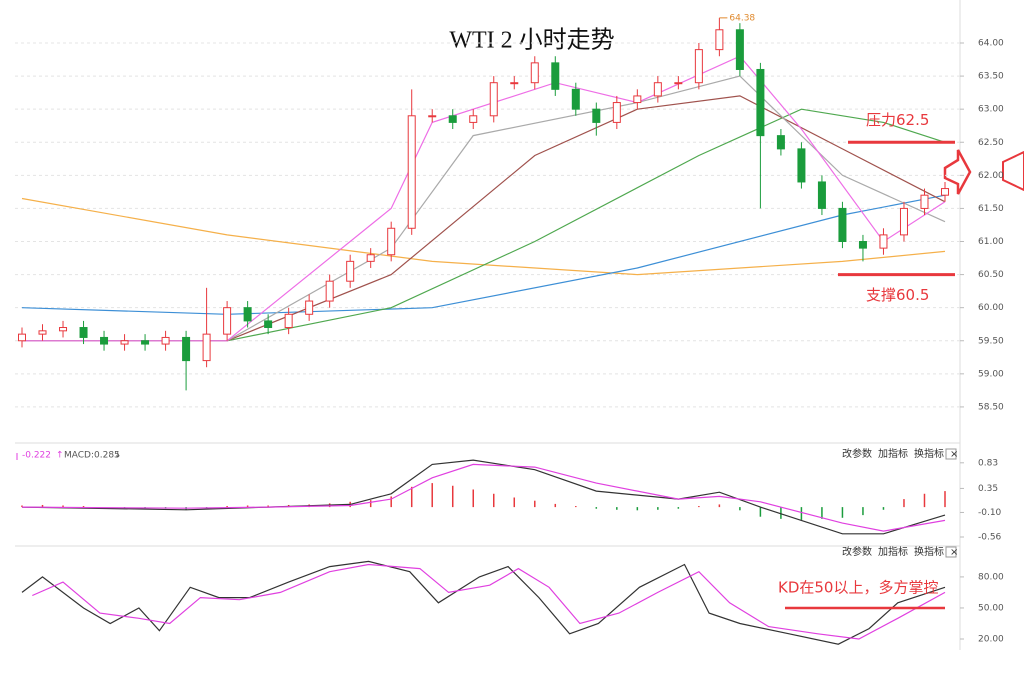 Image resolution: width=1024 pixels, height=674 pixels. I want to click on y-tick-label: 63.50, so click(991, 77).